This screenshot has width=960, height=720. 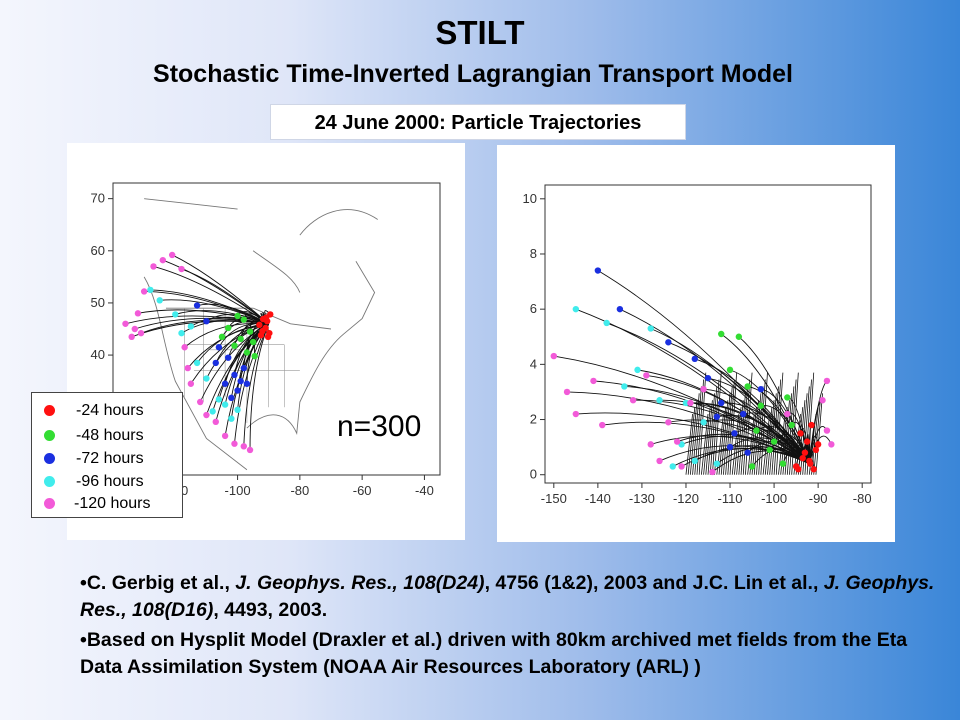 I want to click on legend-label: -120 hours, so click(x=112, y=503).